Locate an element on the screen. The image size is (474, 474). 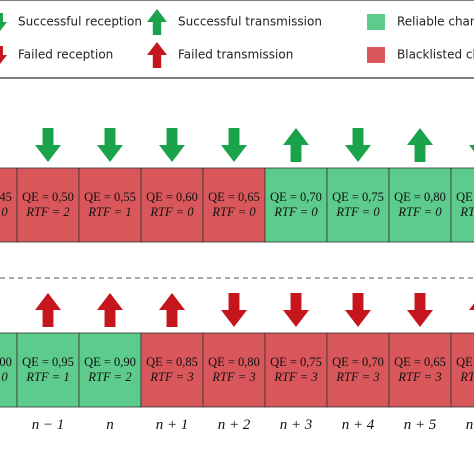
qe-label: QE = 1,00 is located at coordinates (6, 362).